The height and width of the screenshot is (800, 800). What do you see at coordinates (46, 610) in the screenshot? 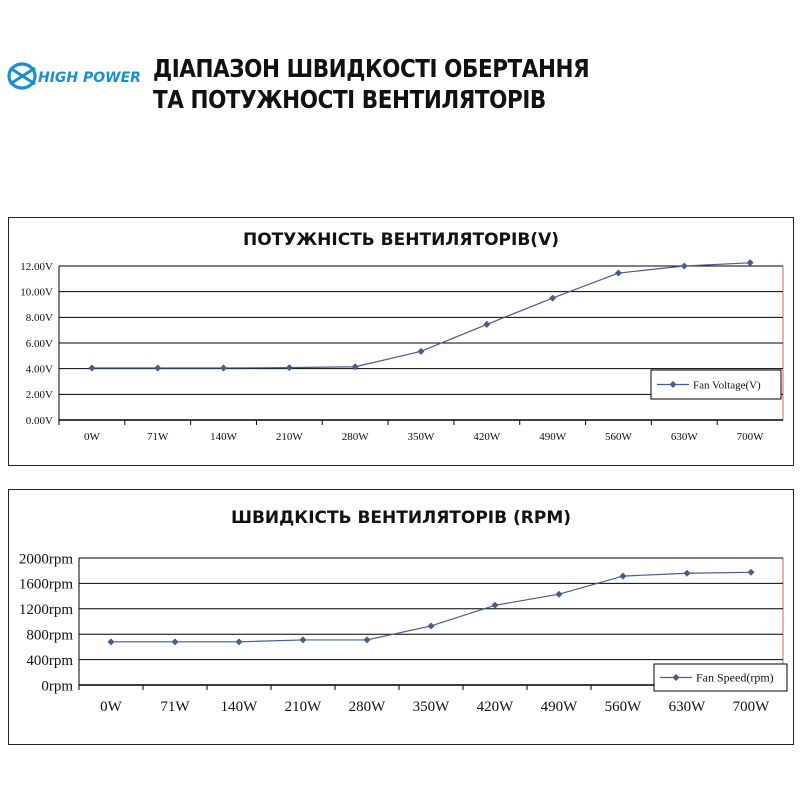
I see `fan-speed-y-tick-label: 1200rpm` at bounding box center [46, 610].